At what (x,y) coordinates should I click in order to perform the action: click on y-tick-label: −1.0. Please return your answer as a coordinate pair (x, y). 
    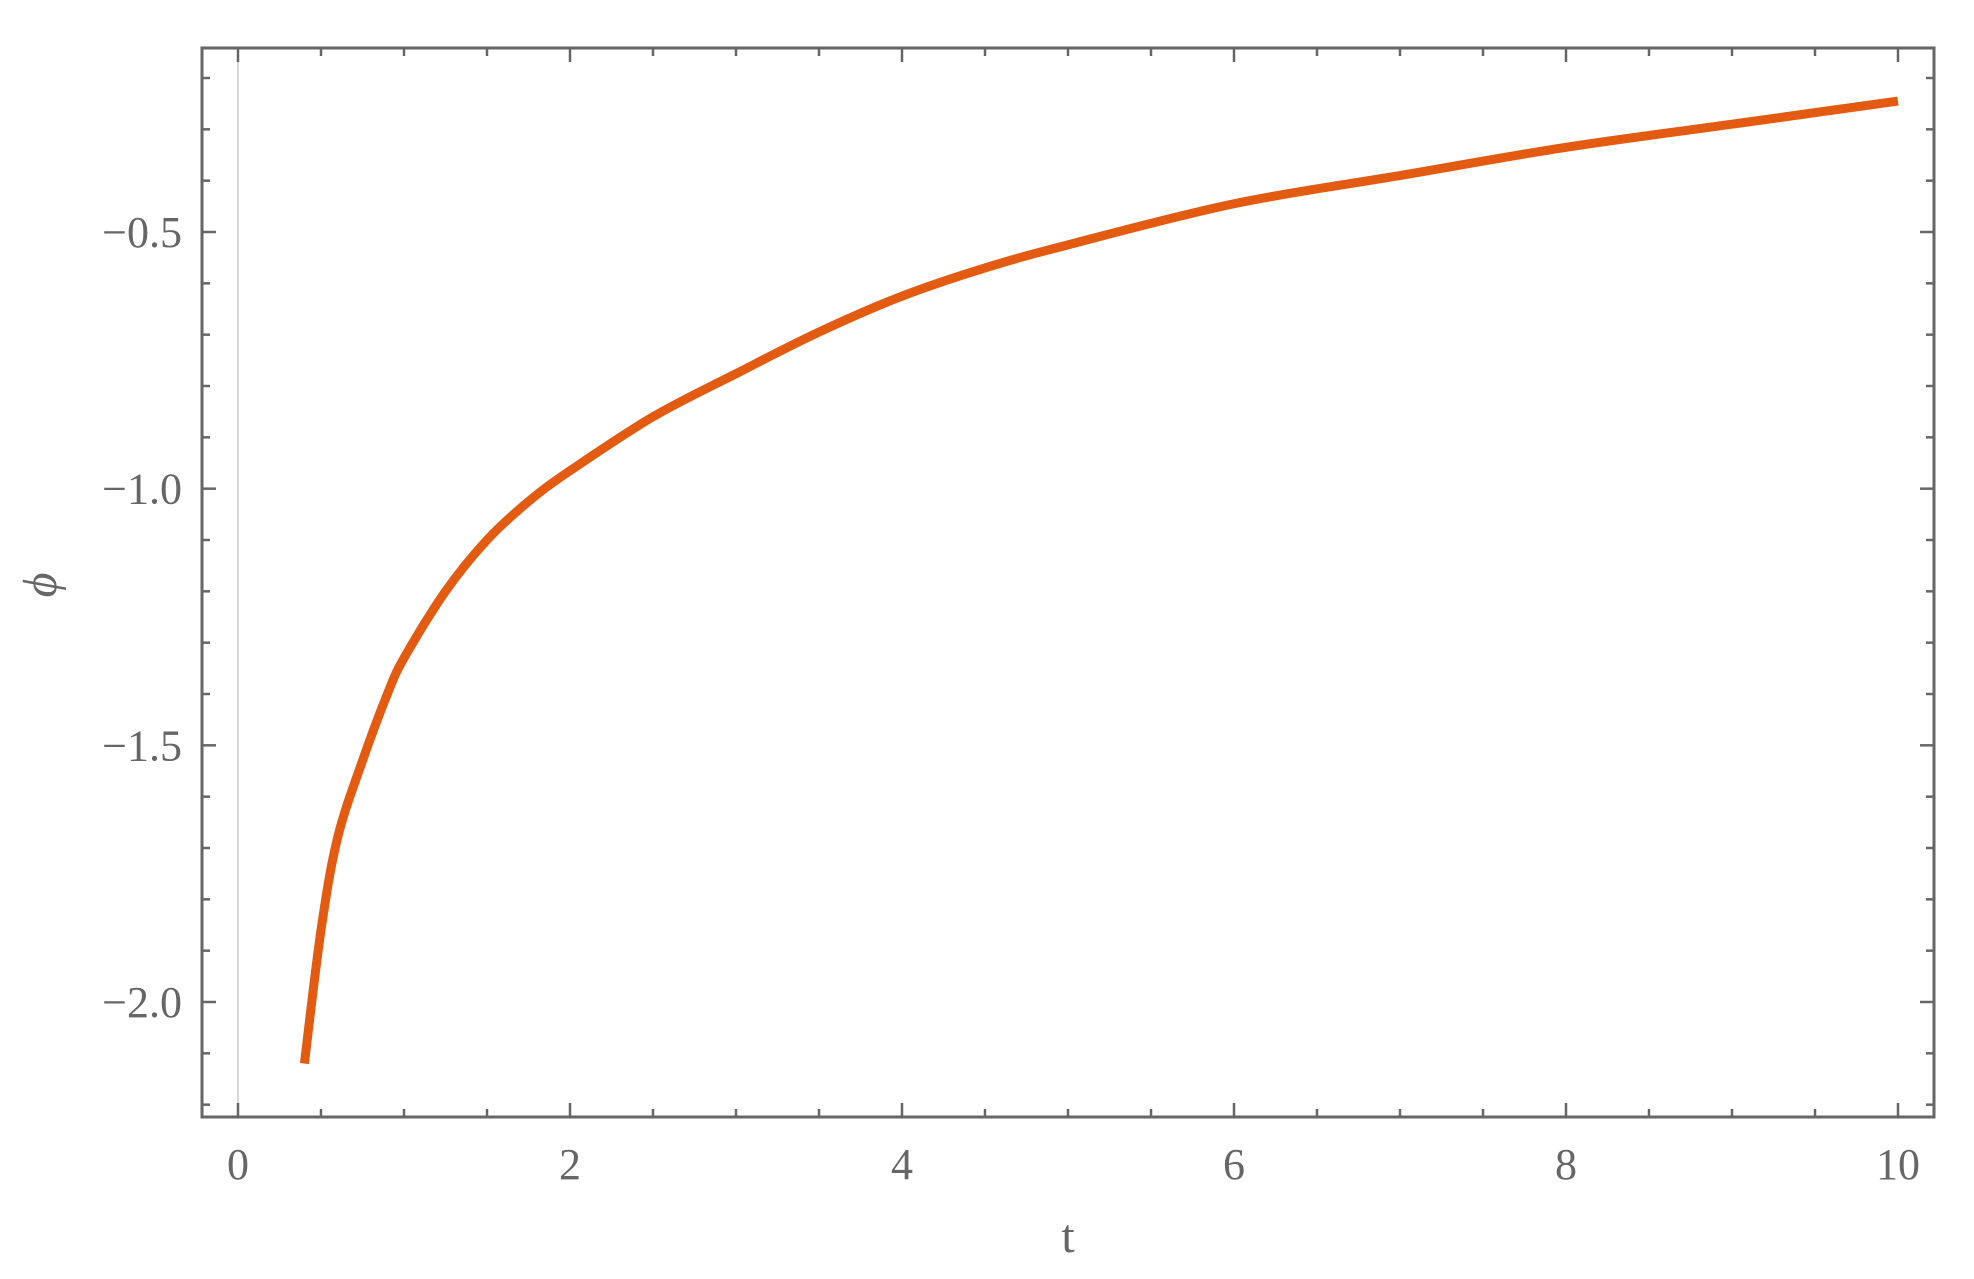
    Looking at the image, I should click on (142, 489).